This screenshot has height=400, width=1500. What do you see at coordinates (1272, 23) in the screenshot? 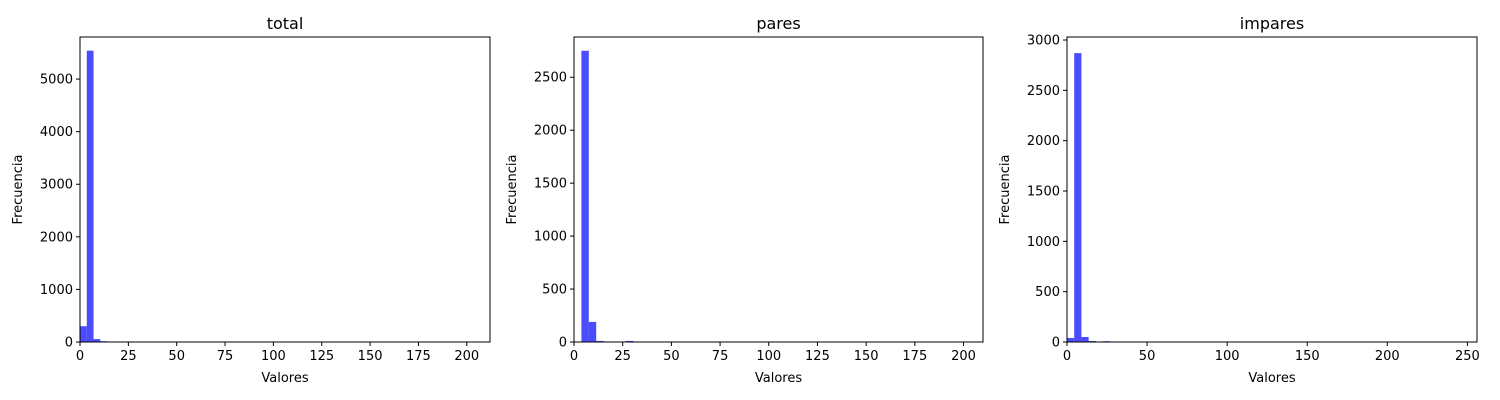
I see `chart-title: impares` at bounding box center [1272, 23].